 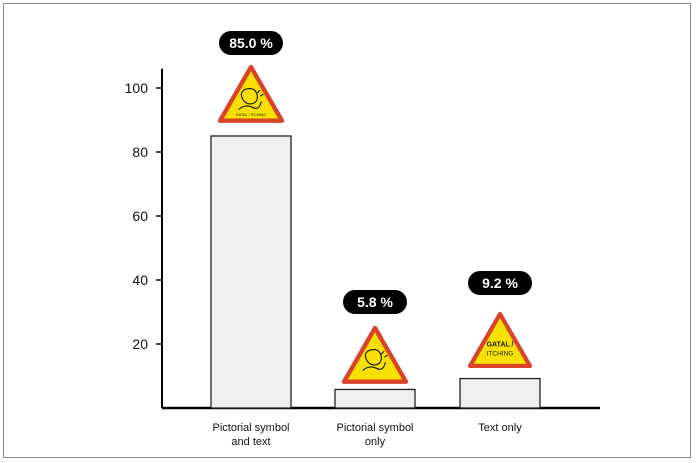 I want to click on y-tick-label: 60, so click(x=140, y=216).